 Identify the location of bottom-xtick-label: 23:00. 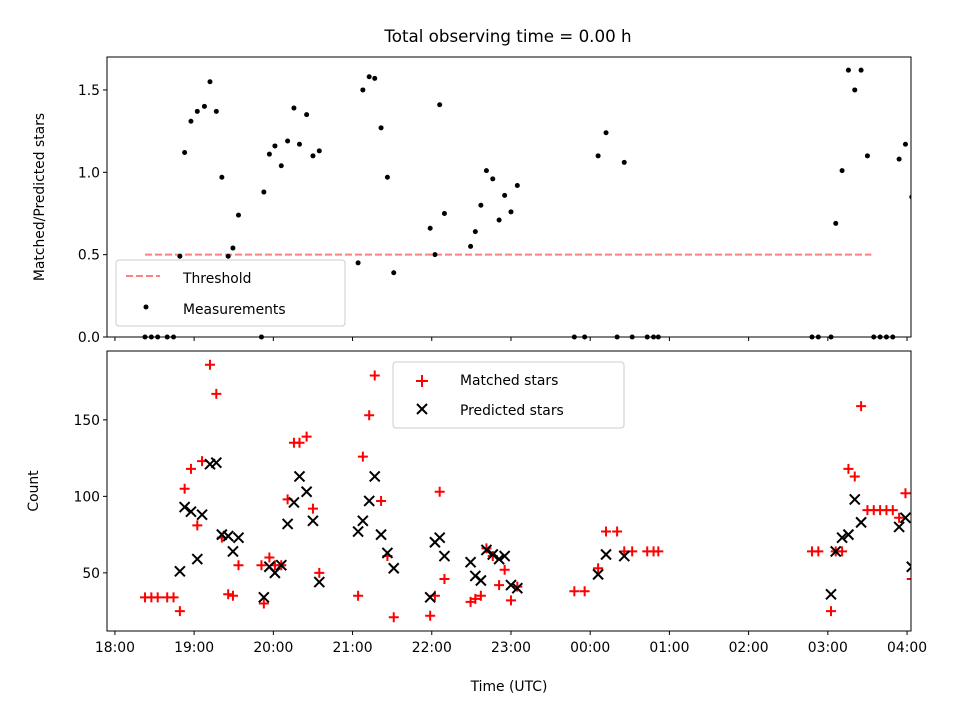
(511, 648).